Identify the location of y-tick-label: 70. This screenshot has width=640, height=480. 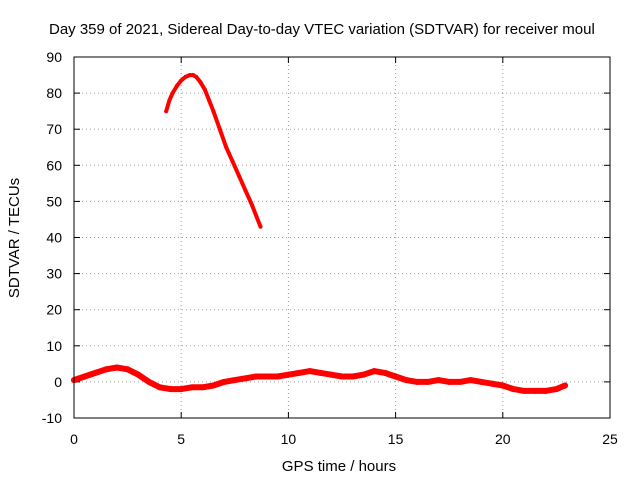
(54, 129).